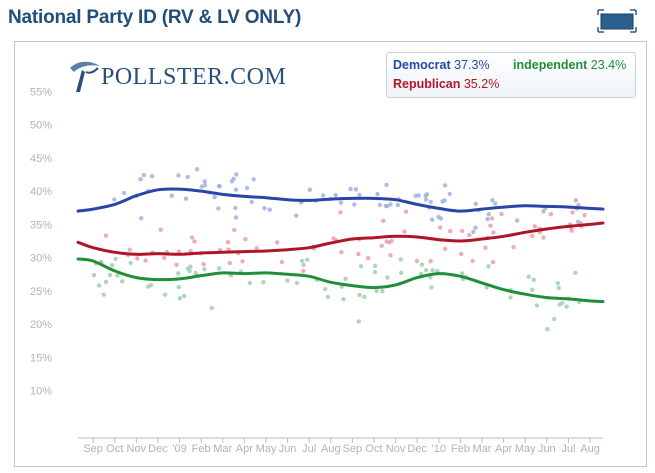 This screenshot has height=473, width=655. I want to click on y-tick-label: 15%, so click(41, 358).